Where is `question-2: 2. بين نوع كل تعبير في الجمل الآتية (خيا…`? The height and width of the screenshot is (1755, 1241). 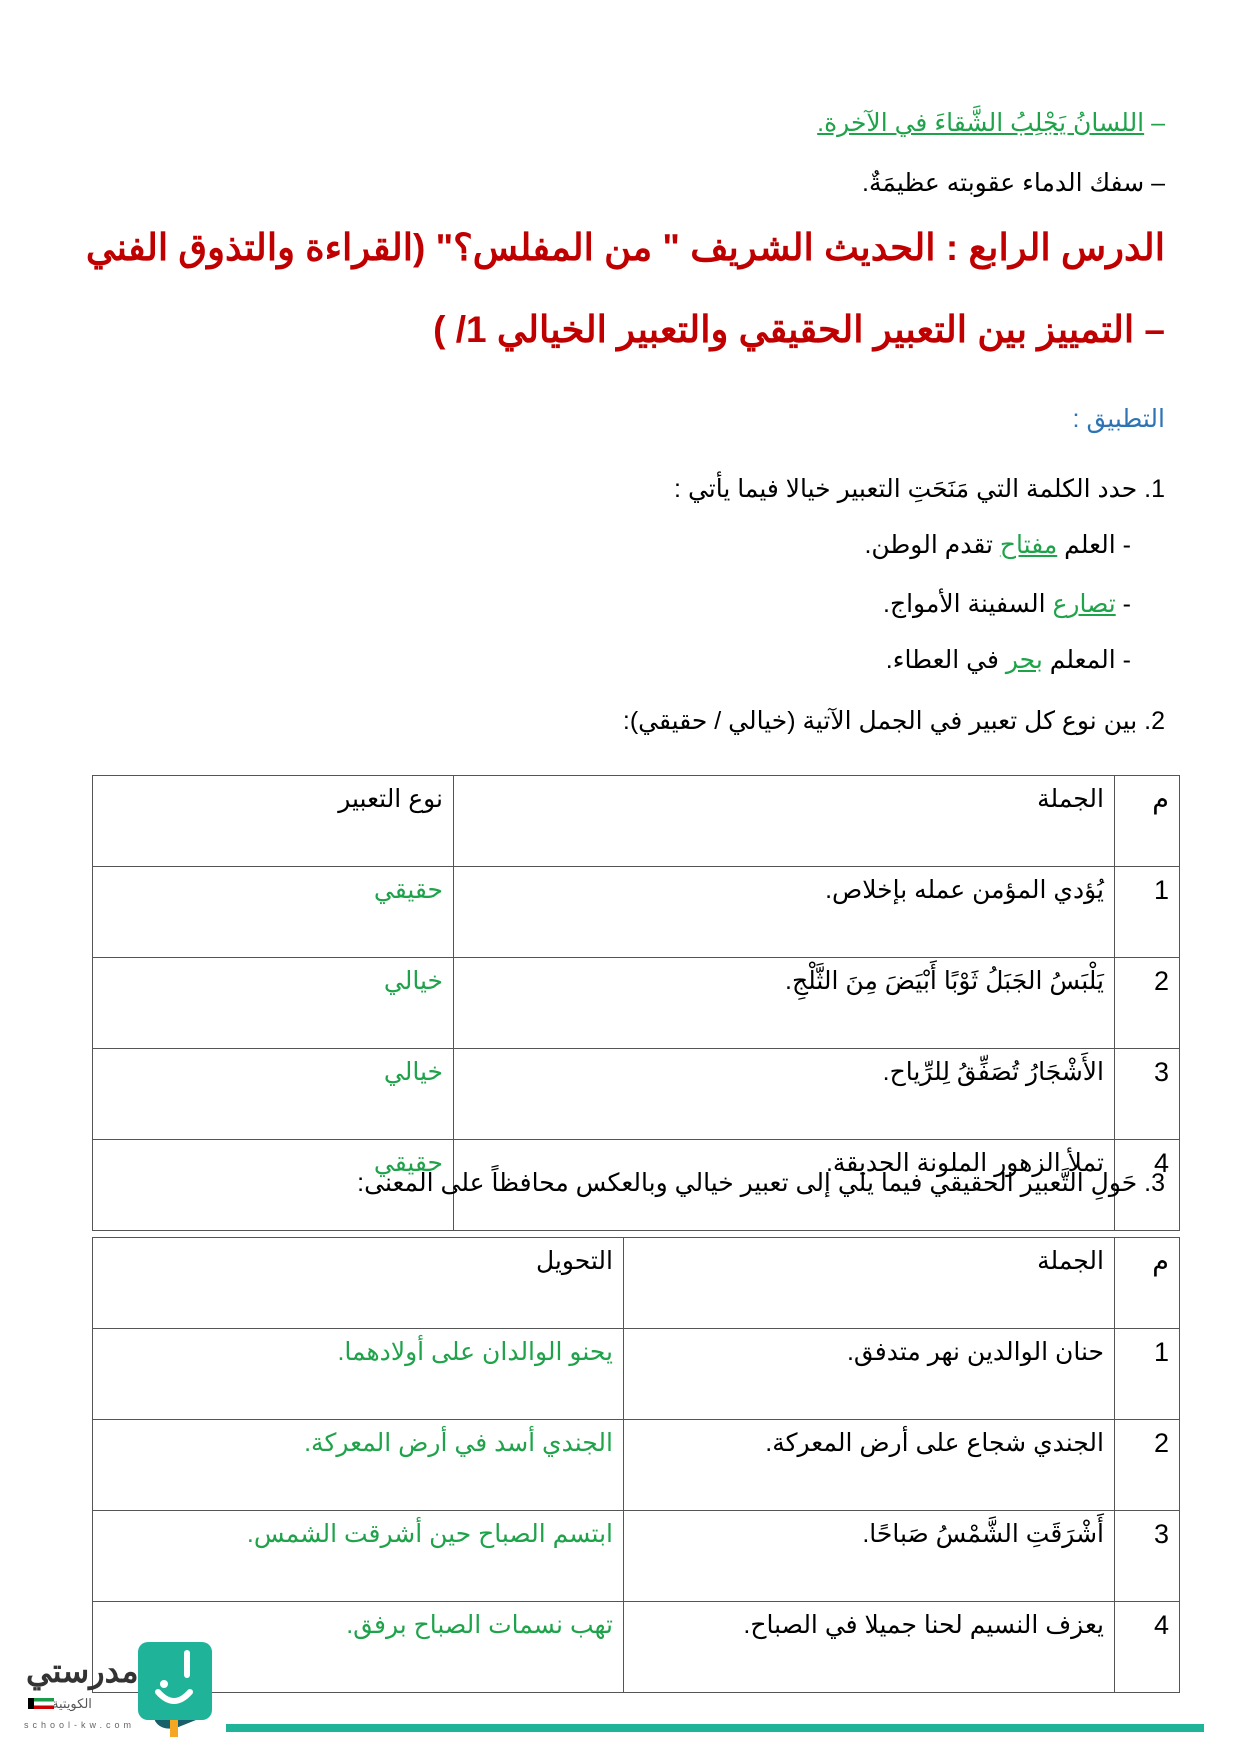 question-2: 2. بين نوع كل تعبير في الجمل الآتية (خيا… is located at coordinates (893, 721).